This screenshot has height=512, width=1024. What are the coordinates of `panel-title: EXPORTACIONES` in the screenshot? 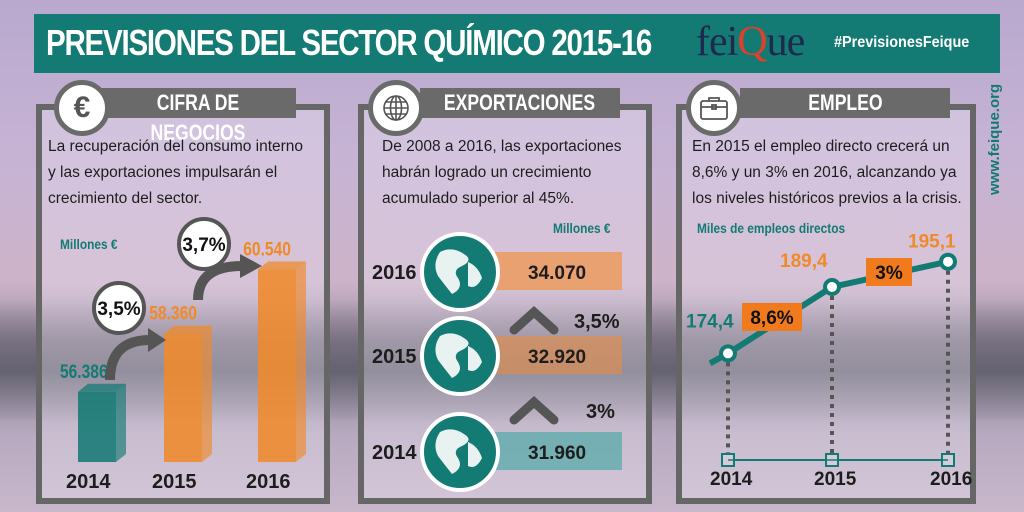 It's located at (520, 103).